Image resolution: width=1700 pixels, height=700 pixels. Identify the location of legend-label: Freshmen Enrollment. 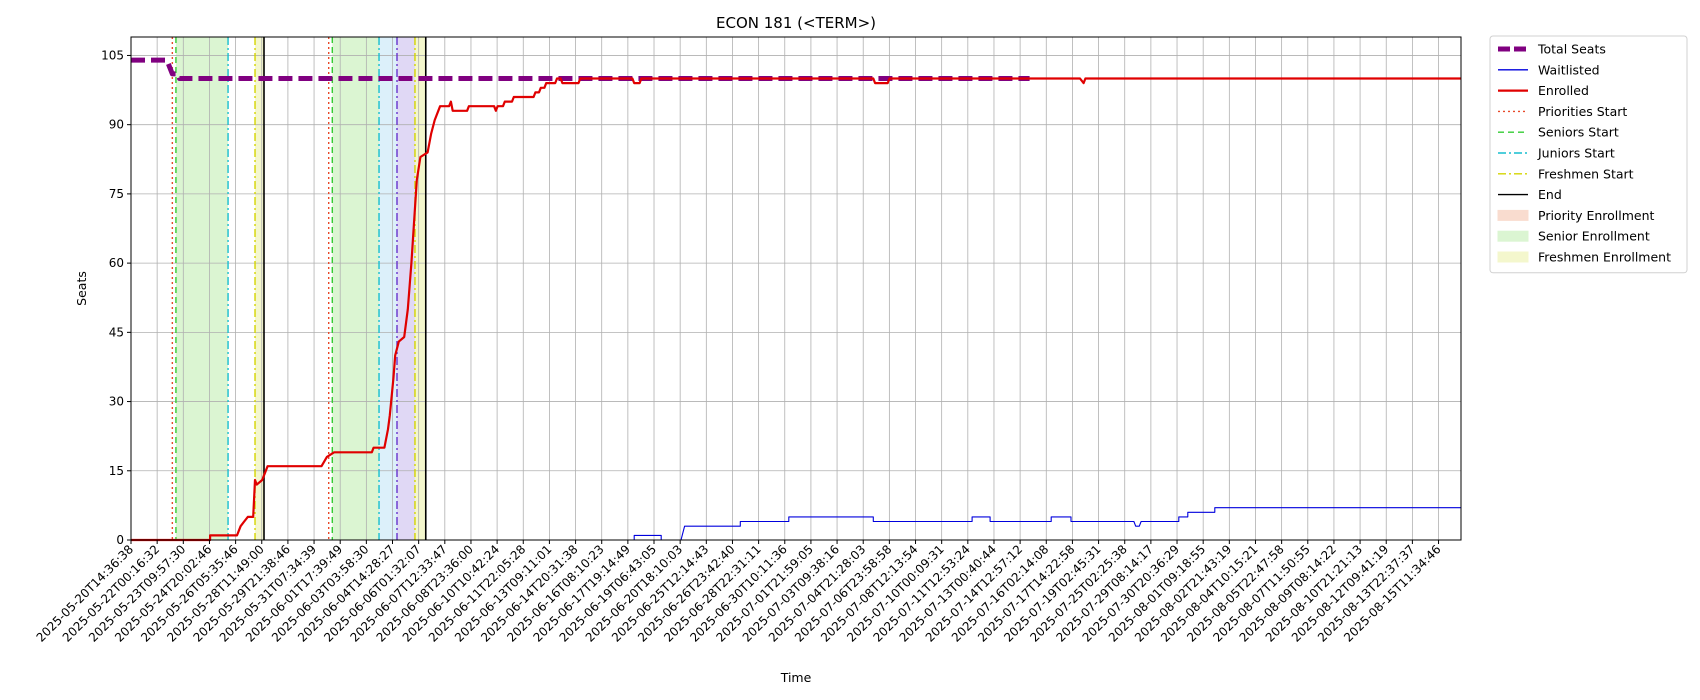
(1604, 257).